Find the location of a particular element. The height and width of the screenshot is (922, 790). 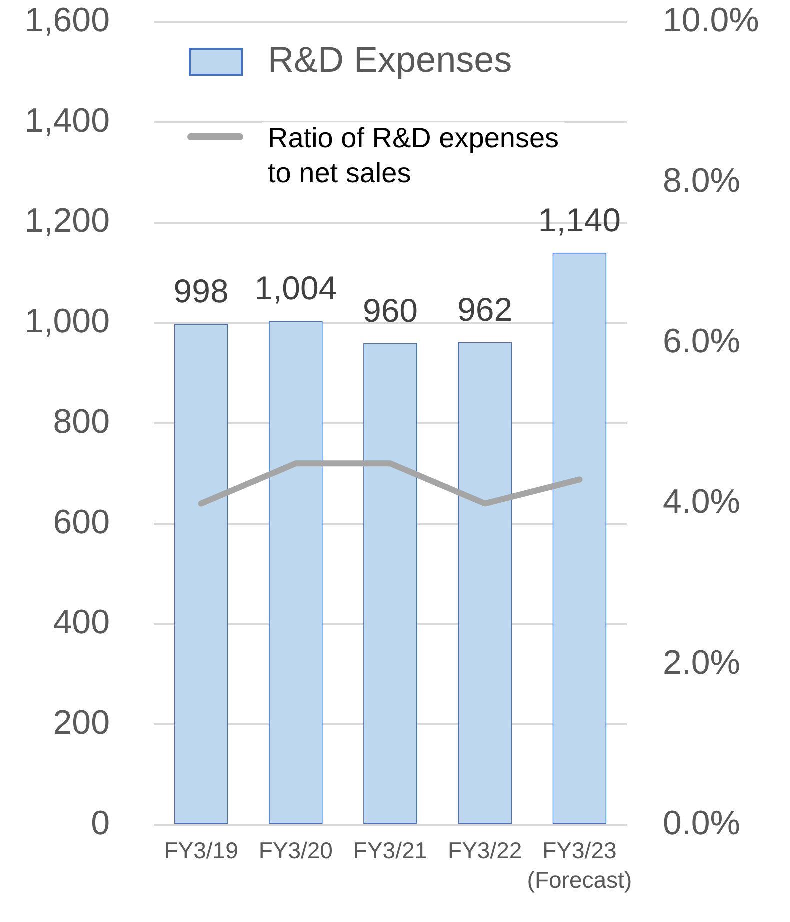

y-tick-label: 400 is located at coordinates (81, 623).